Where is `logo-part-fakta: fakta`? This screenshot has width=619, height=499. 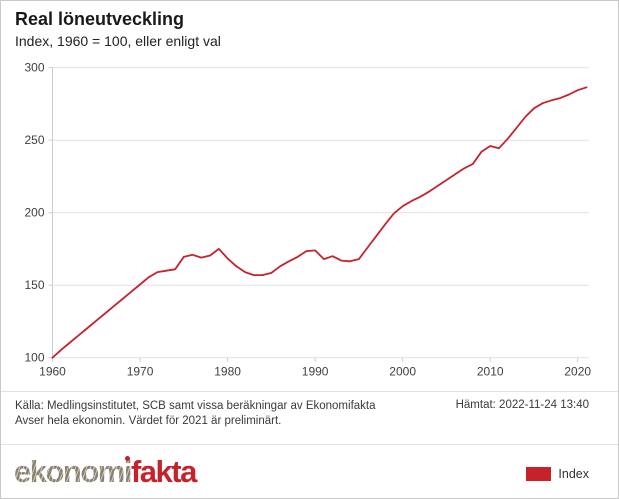
logo-part-fakta: fakta is located at coordinates (163, 471).